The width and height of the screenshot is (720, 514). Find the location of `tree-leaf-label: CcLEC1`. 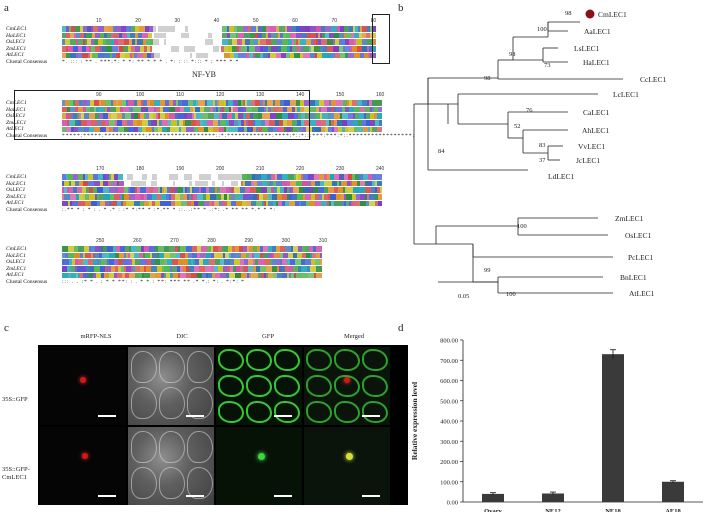

tree-leaf-label: CcLEC1 is located at coordinates (653, 79).